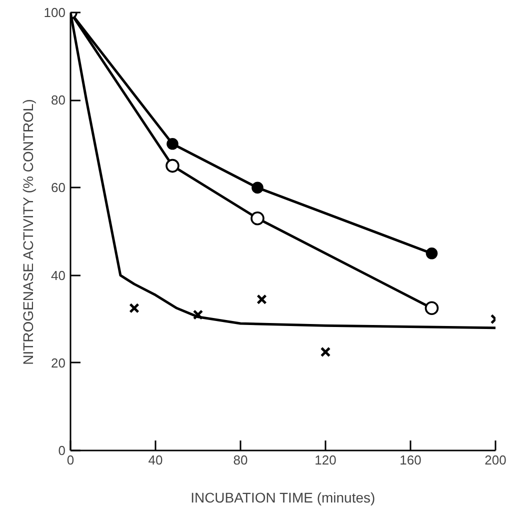 The image size is (524, 515). I want to click on x-tick-label: 80, so click(240, 460).